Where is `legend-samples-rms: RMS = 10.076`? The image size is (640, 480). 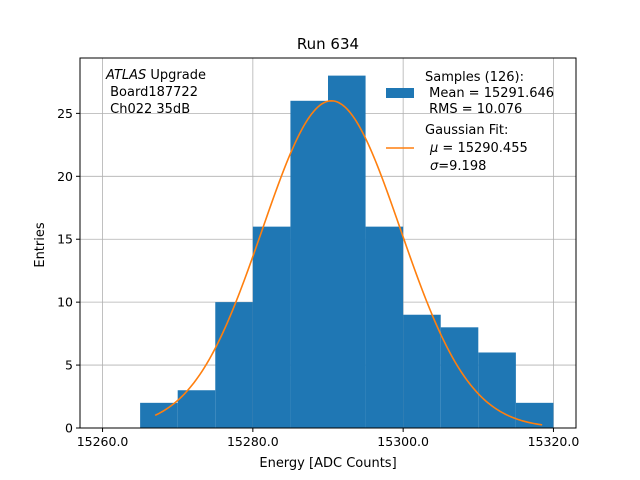
legend-samples-rms: RMS = 10.076 is located at coordinates (473, 109).